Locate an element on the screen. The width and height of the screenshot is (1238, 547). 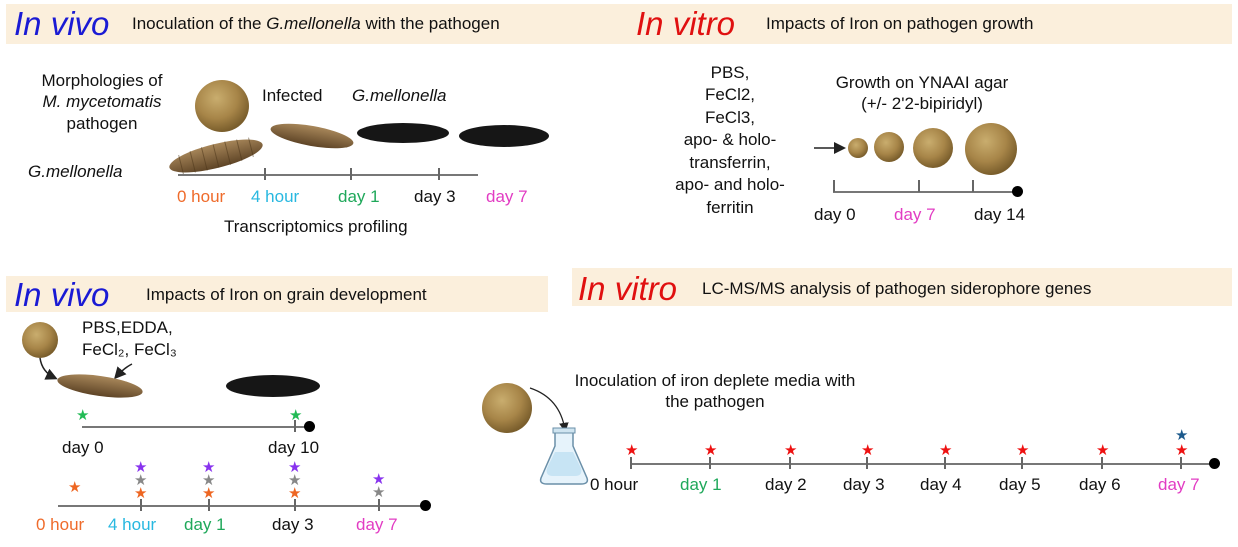
panel-a-title-pre: Inoculation of the is located at coordinates (199, 23).